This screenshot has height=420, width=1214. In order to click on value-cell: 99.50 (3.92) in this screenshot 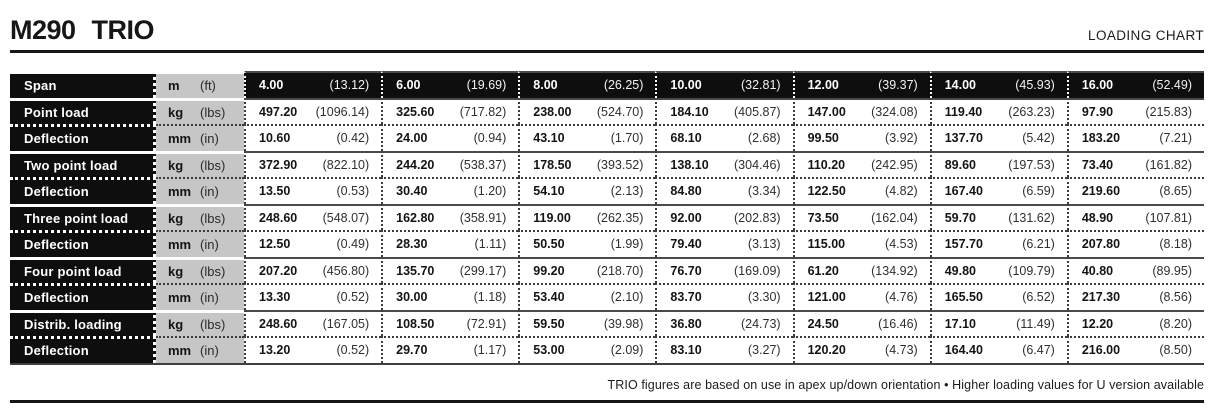, I will do `click(861, 137)`.